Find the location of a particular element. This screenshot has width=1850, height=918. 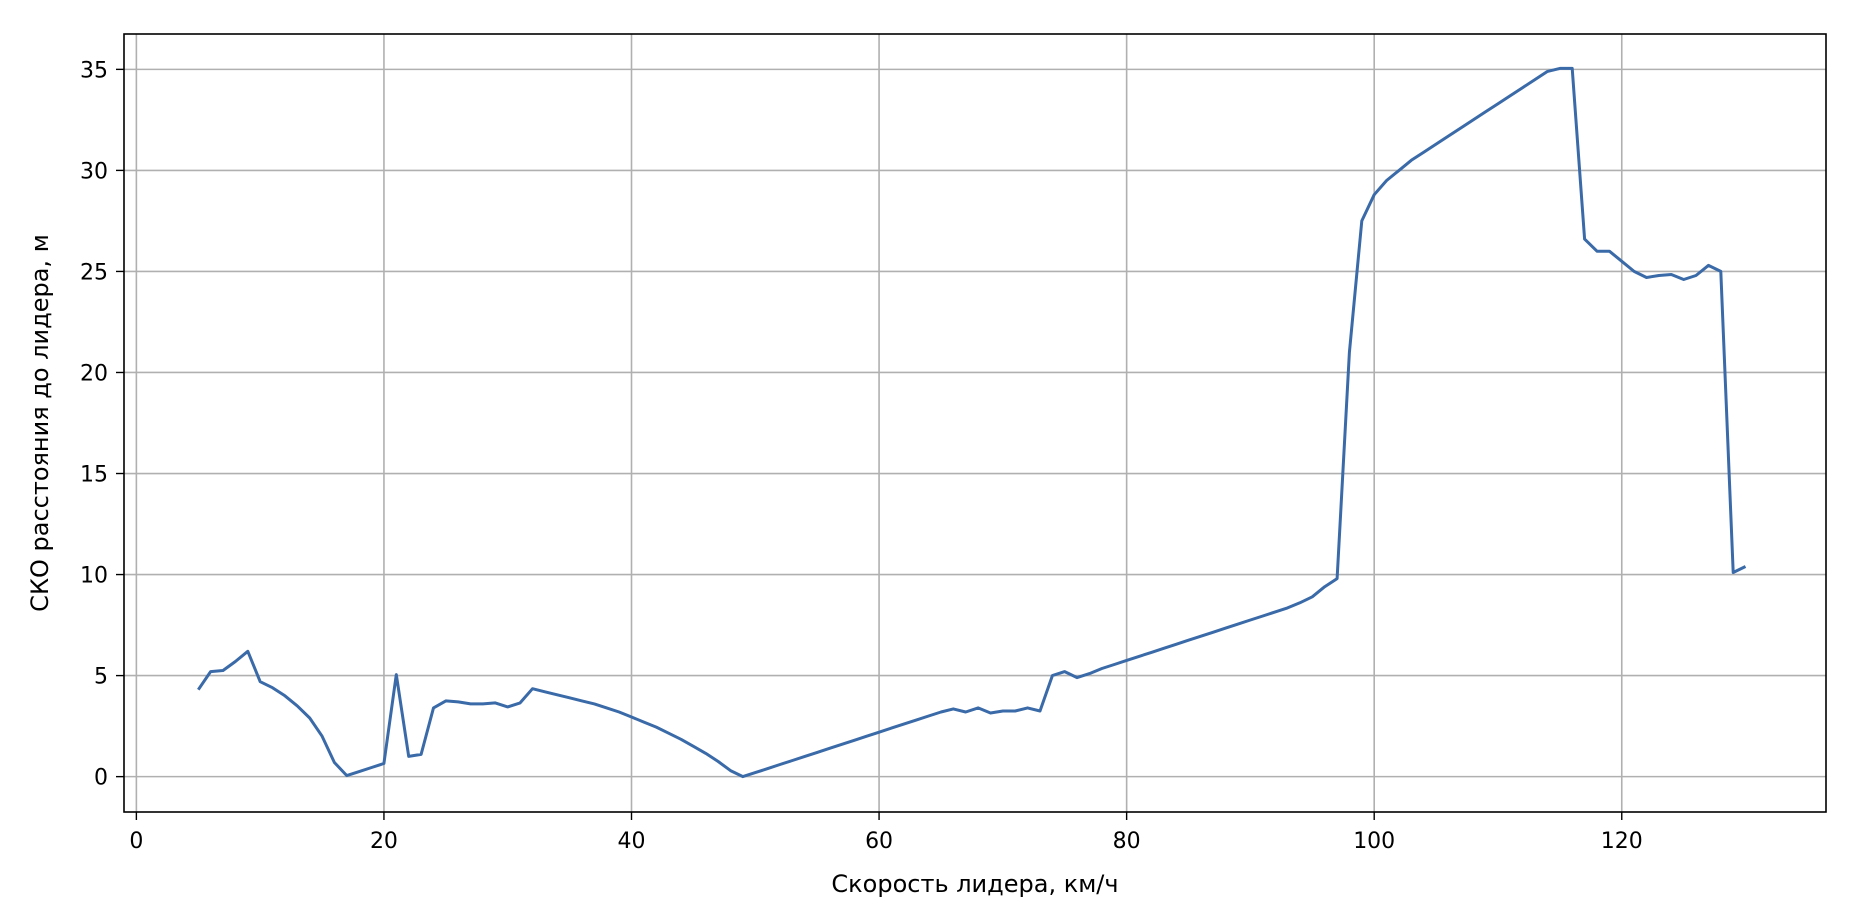

x-tick-label: 0 is located at coordinates (136, 841).